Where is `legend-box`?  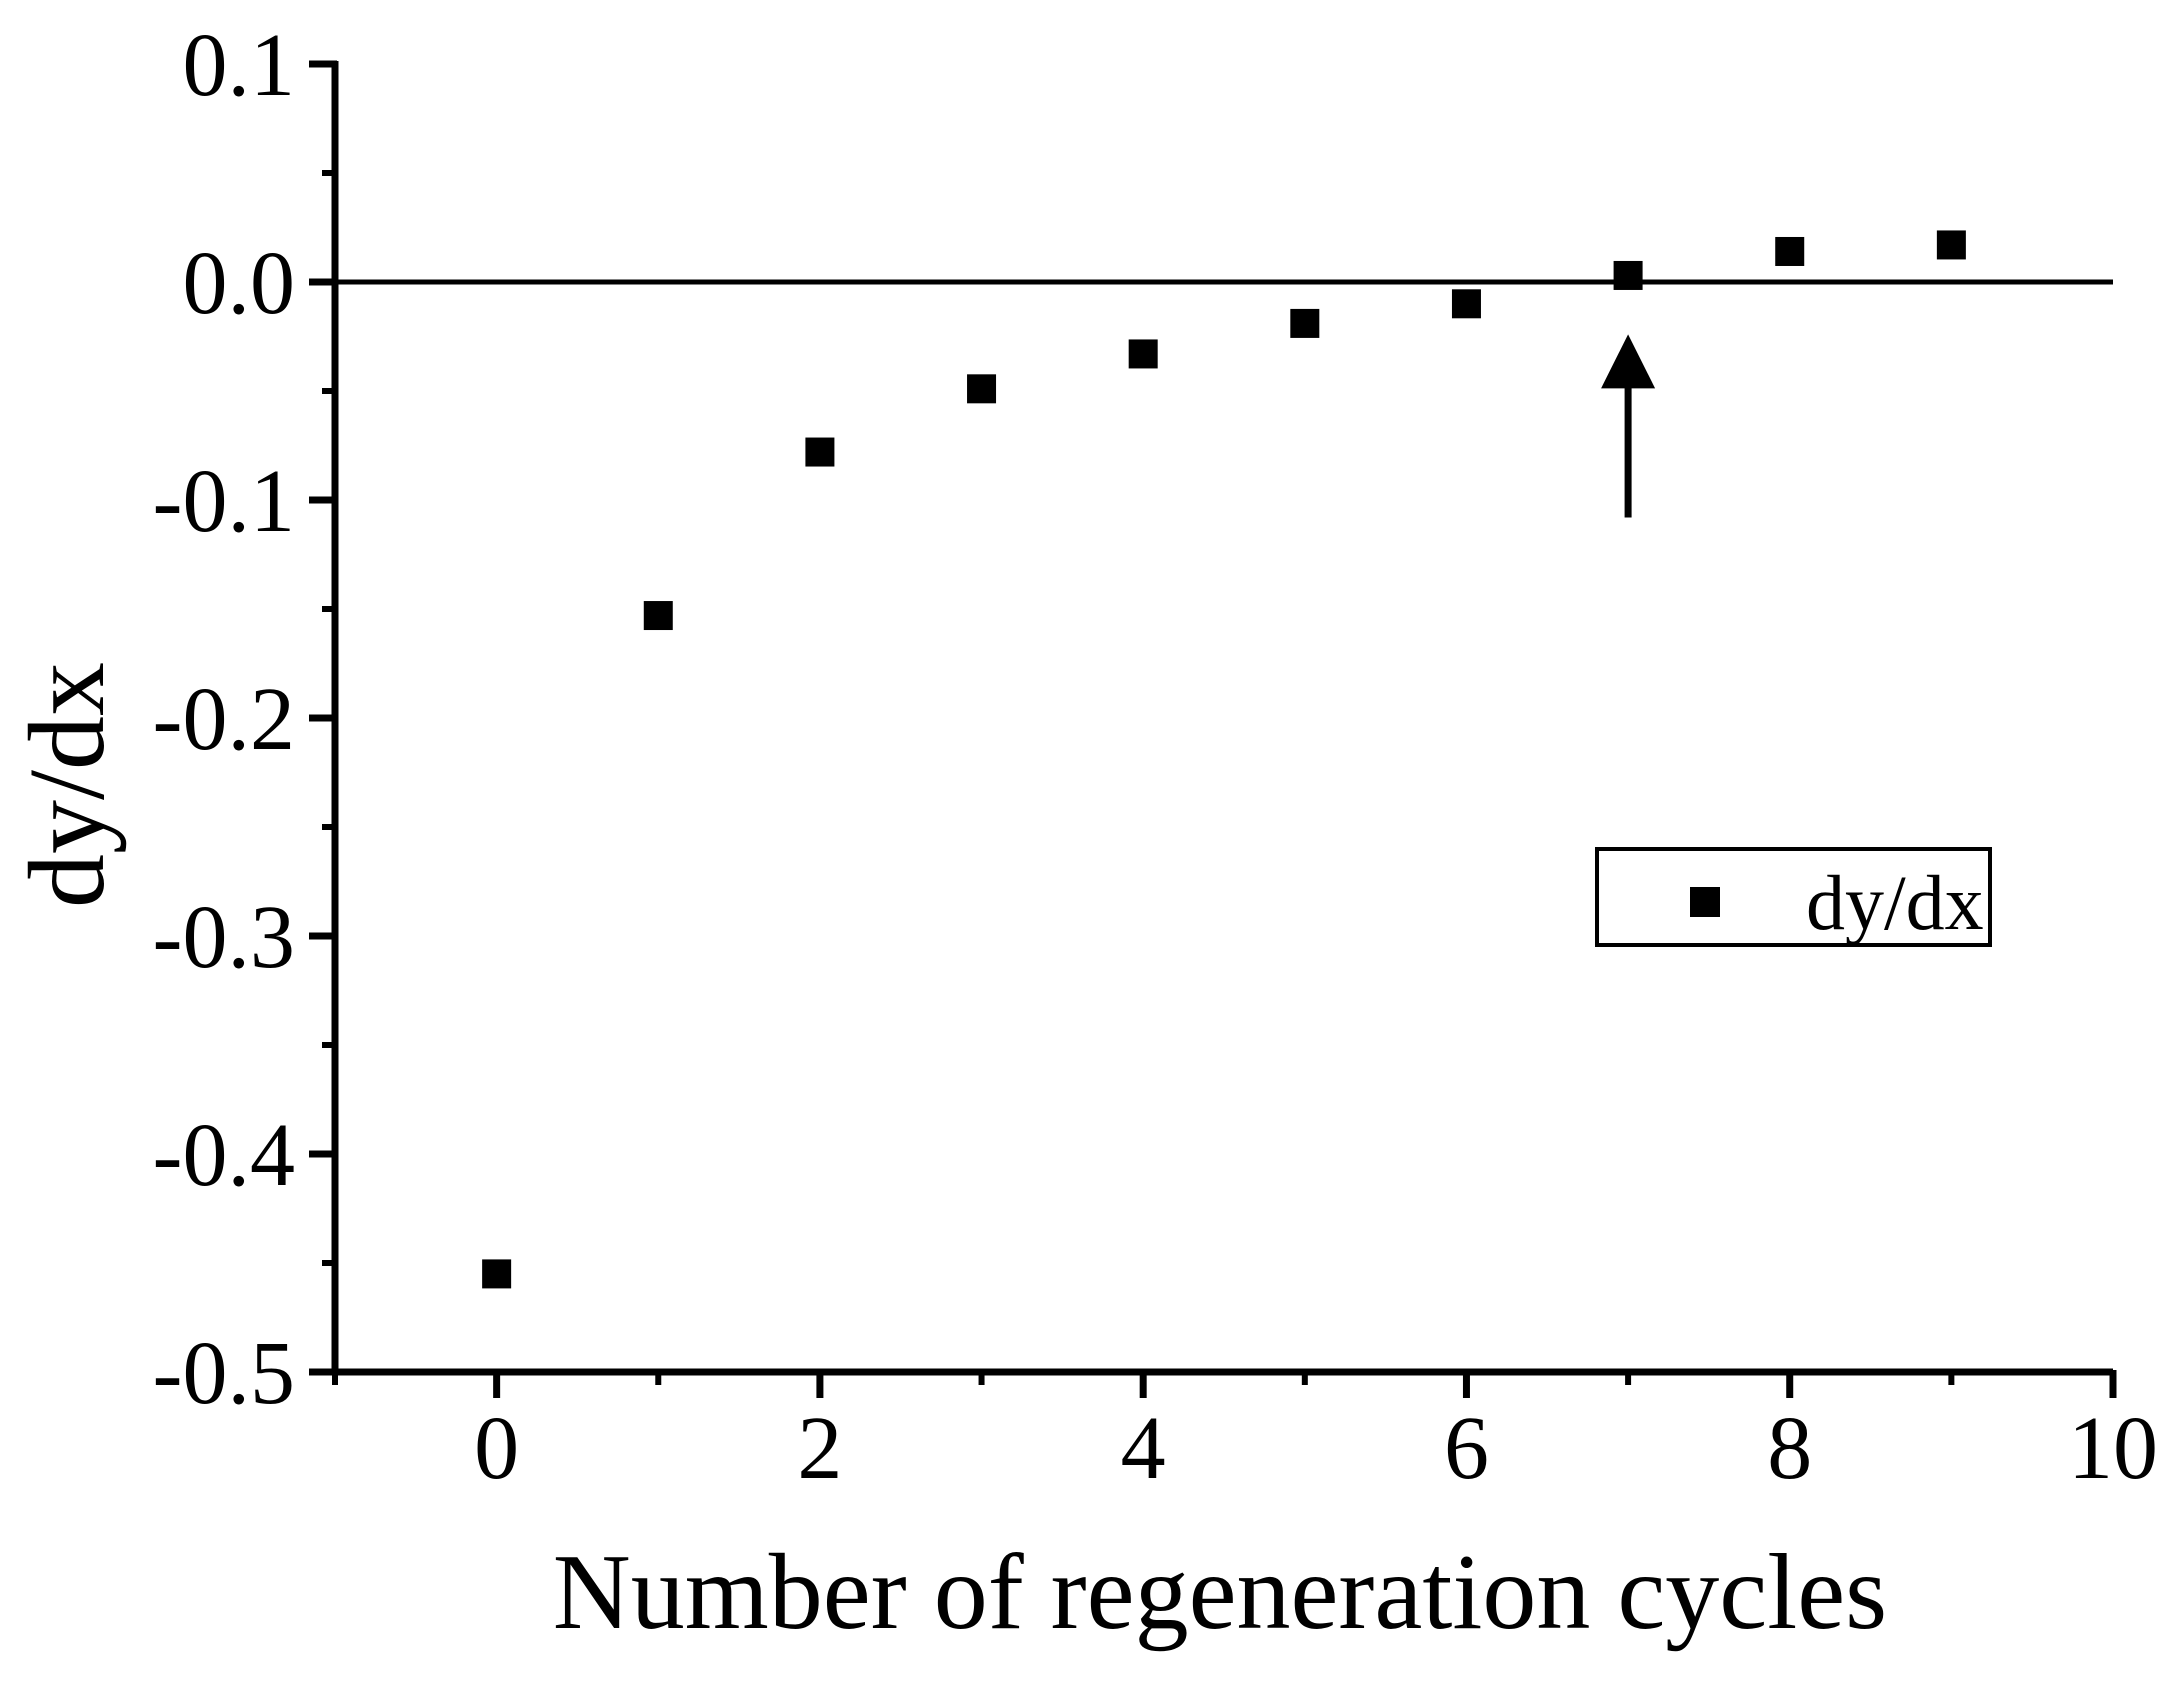
legend-box is located at coordinates (1793, 897).